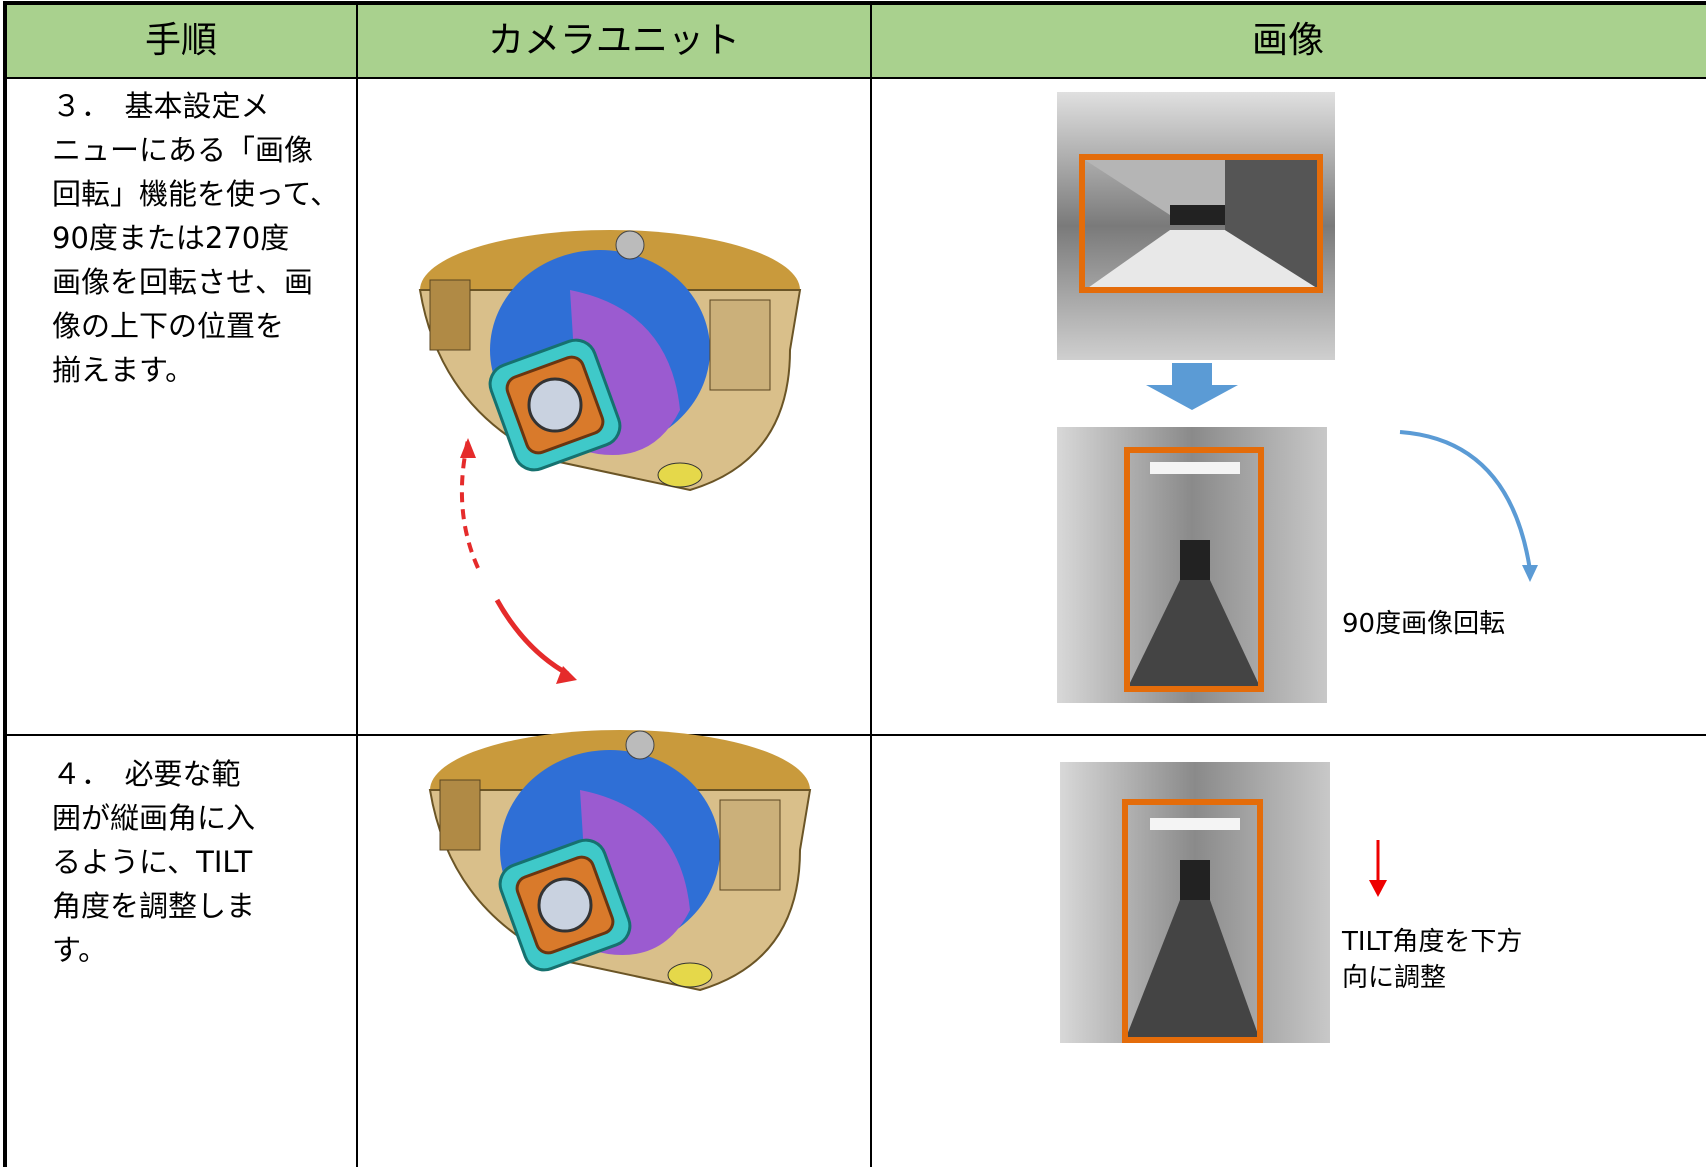  Describe the element at coordinates (161, 106) in the screenshot. I see `step-text: ３． 基本設定メ` at that location.